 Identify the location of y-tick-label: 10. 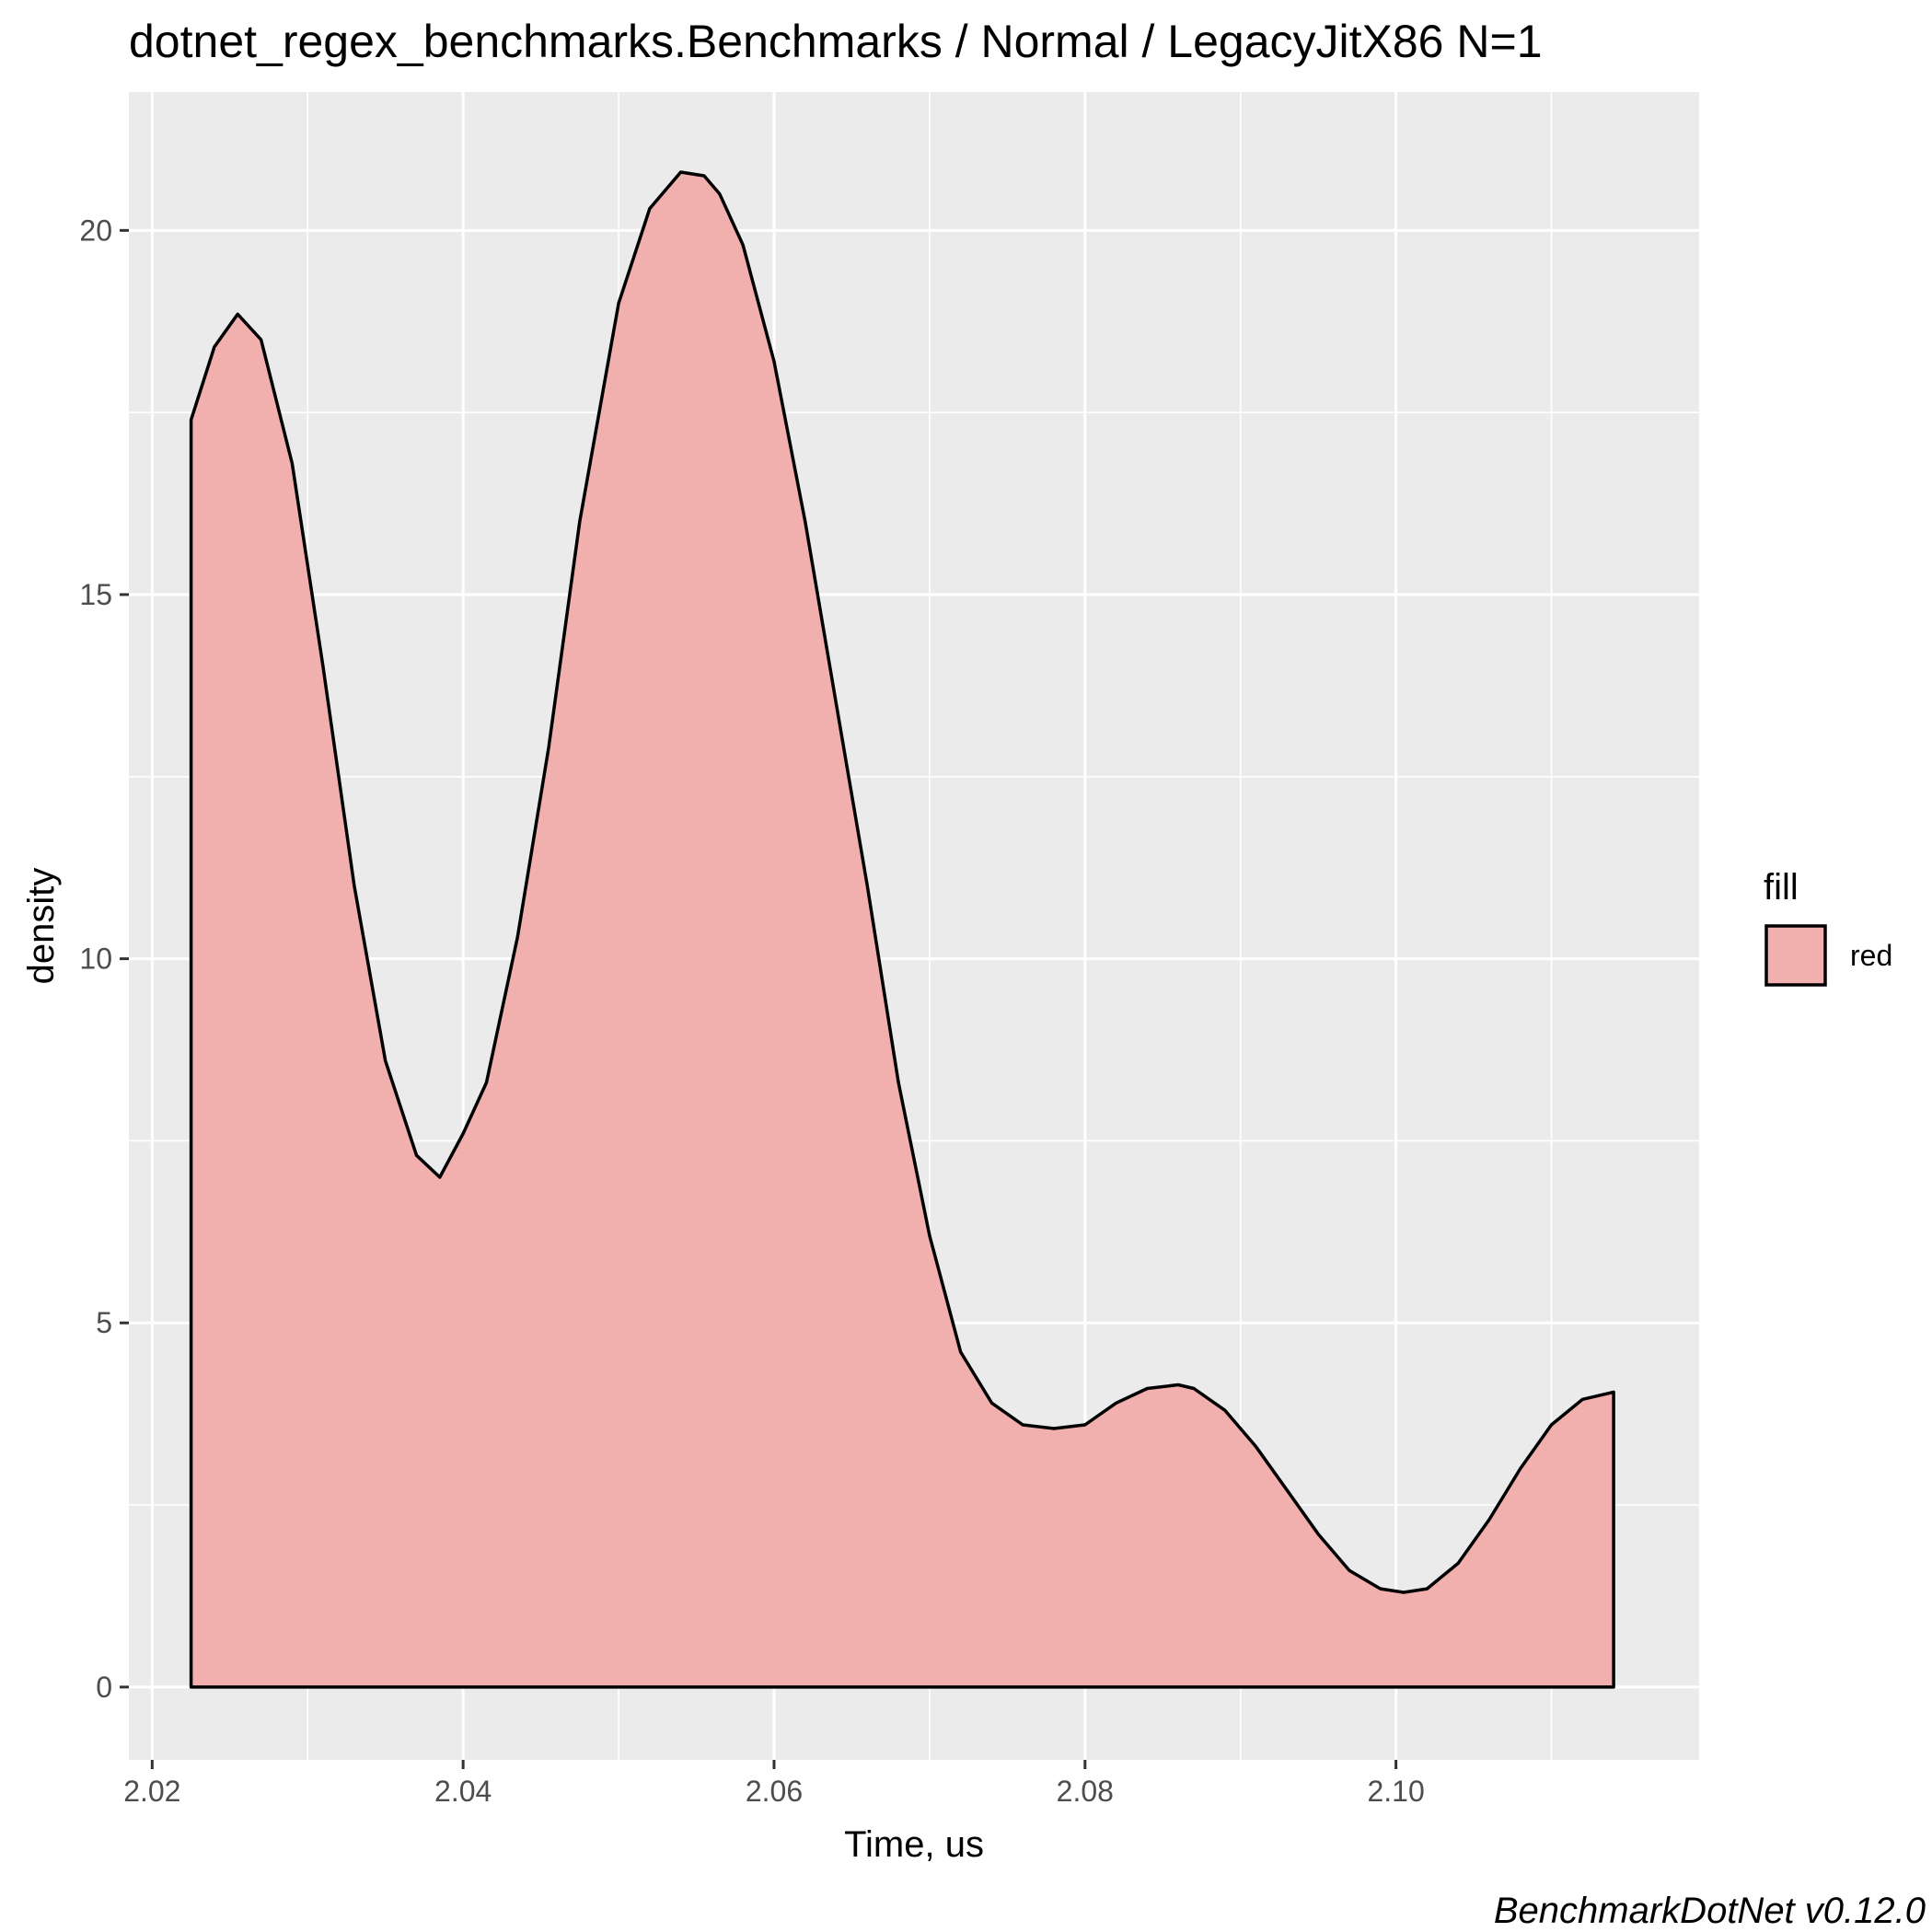
(96, 959).